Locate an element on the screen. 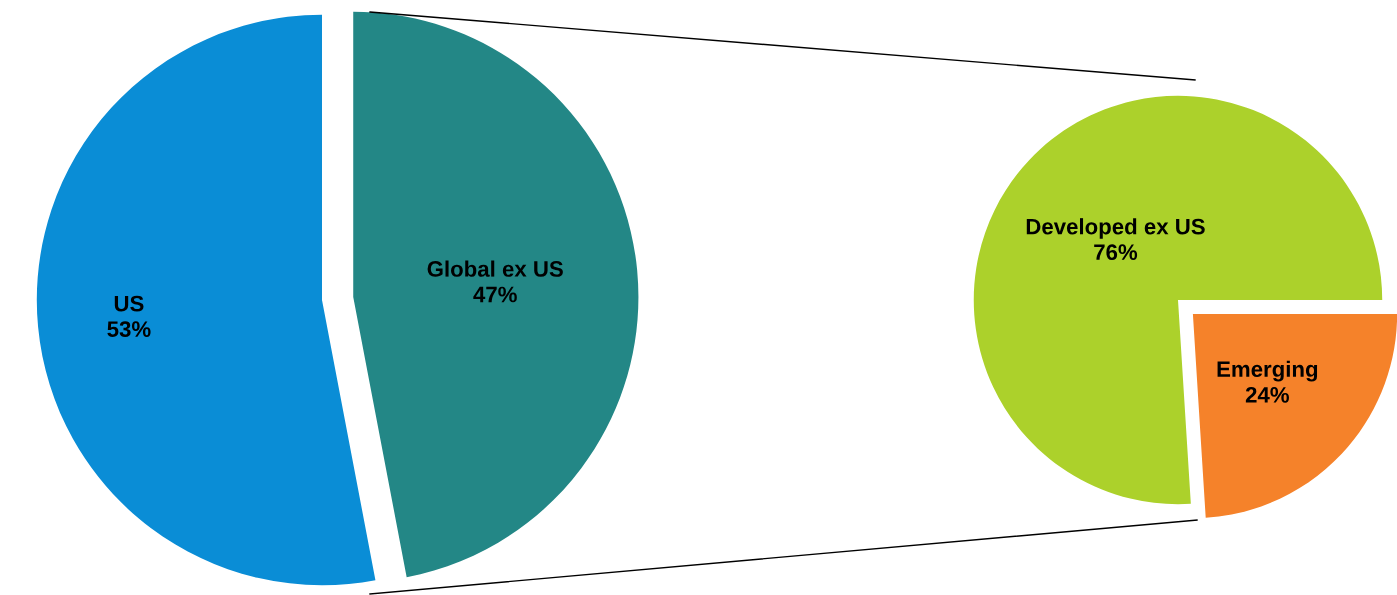 This screenshot has width=1397, height=595. data-label: 47% is located at coordinates (495, 294).